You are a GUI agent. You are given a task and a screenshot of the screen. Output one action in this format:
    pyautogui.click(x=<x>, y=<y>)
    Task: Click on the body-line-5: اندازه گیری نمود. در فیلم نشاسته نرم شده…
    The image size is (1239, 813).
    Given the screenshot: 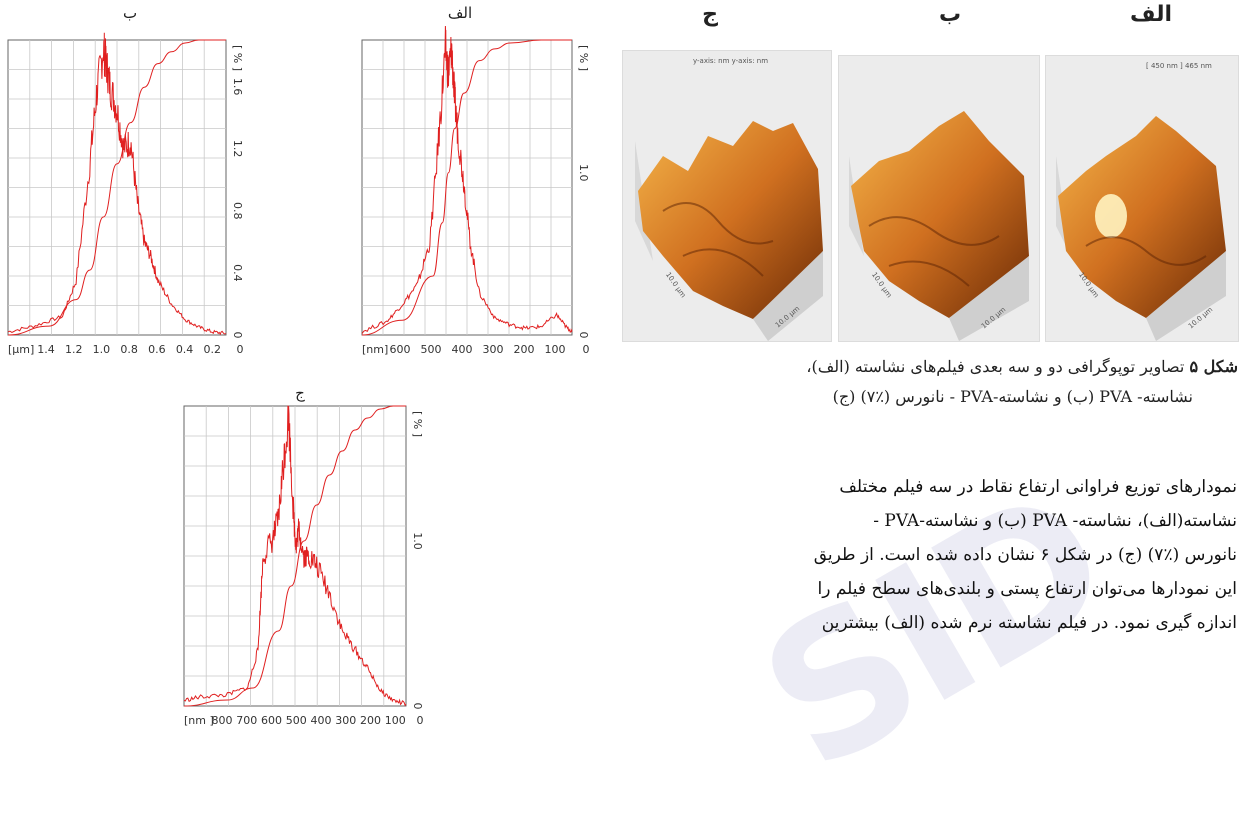 What is the action you would take?
    pyautogui.click(x=1029, y=623)
    